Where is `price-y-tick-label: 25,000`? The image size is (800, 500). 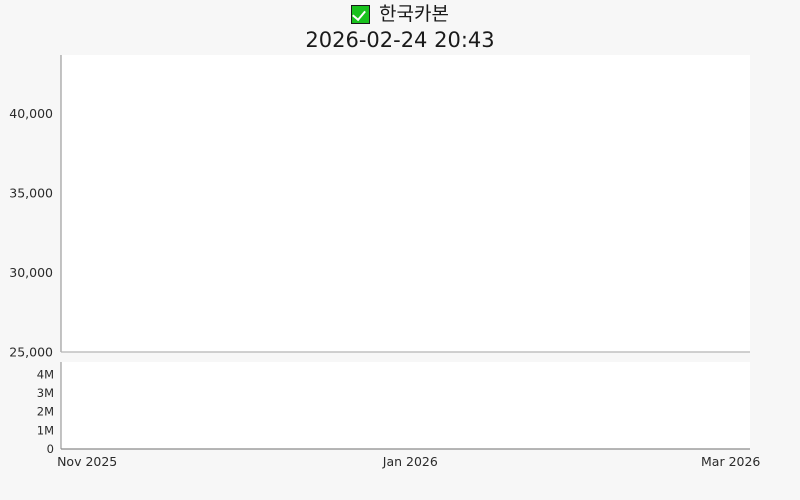
price-y-tick-label: 25,000 is located at coordinates (31, 352).